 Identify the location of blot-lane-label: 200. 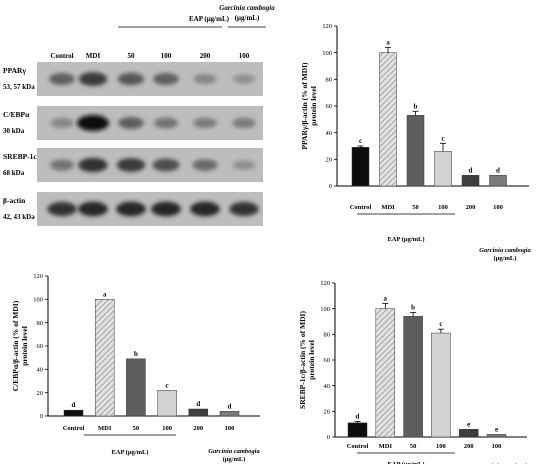
(205, 56).